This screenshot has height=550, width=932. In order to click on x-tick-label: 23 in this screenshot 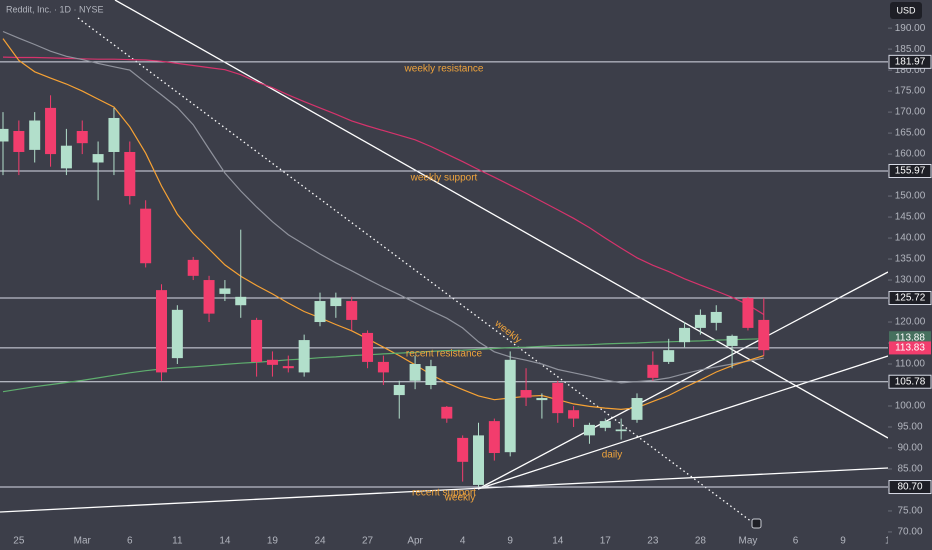, I will do `click(653, 541)`.